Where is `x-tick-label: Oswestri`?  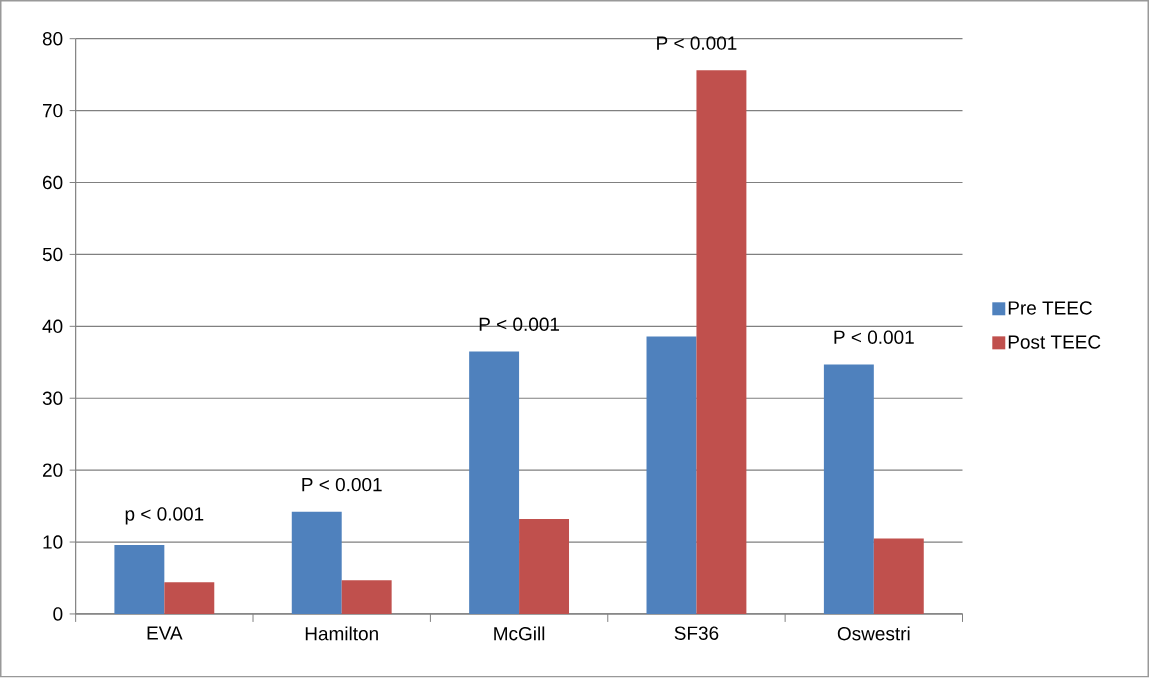
x-tick-label: Oswestri is located at coordinates (873, 633).